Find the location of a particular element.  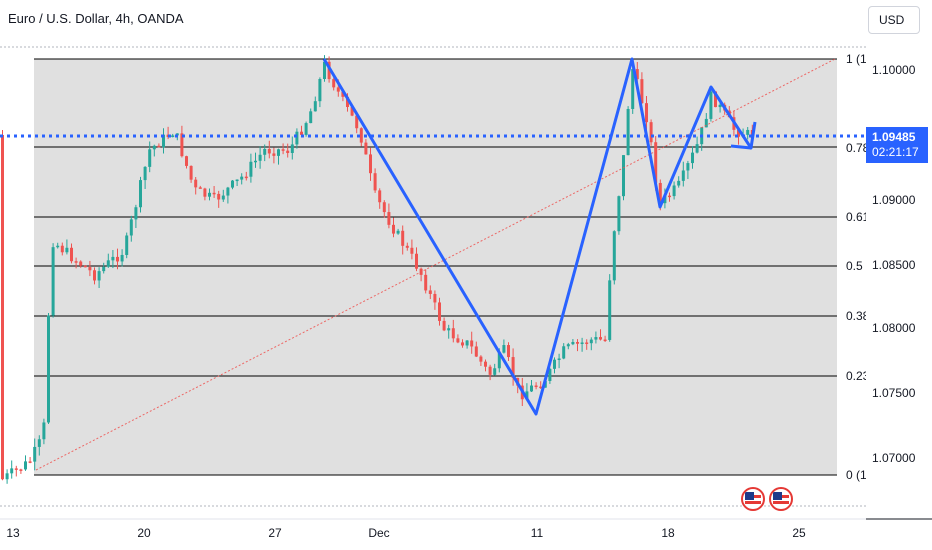

fib-level-label: 0.5 is located at coordinates (854, 266).